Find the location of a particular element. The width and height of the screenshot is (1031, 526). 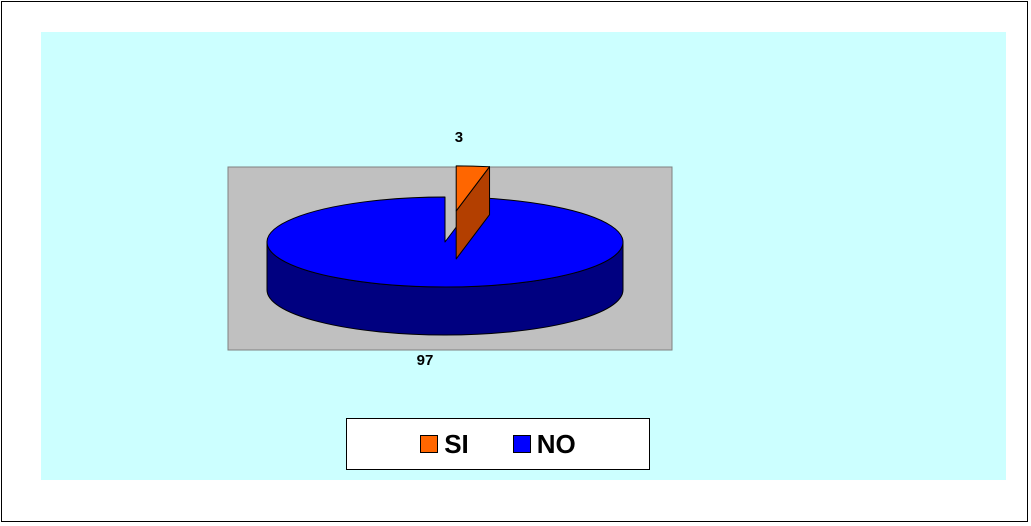

labels-layer: 3 97 is located at coordinates (440, 249).